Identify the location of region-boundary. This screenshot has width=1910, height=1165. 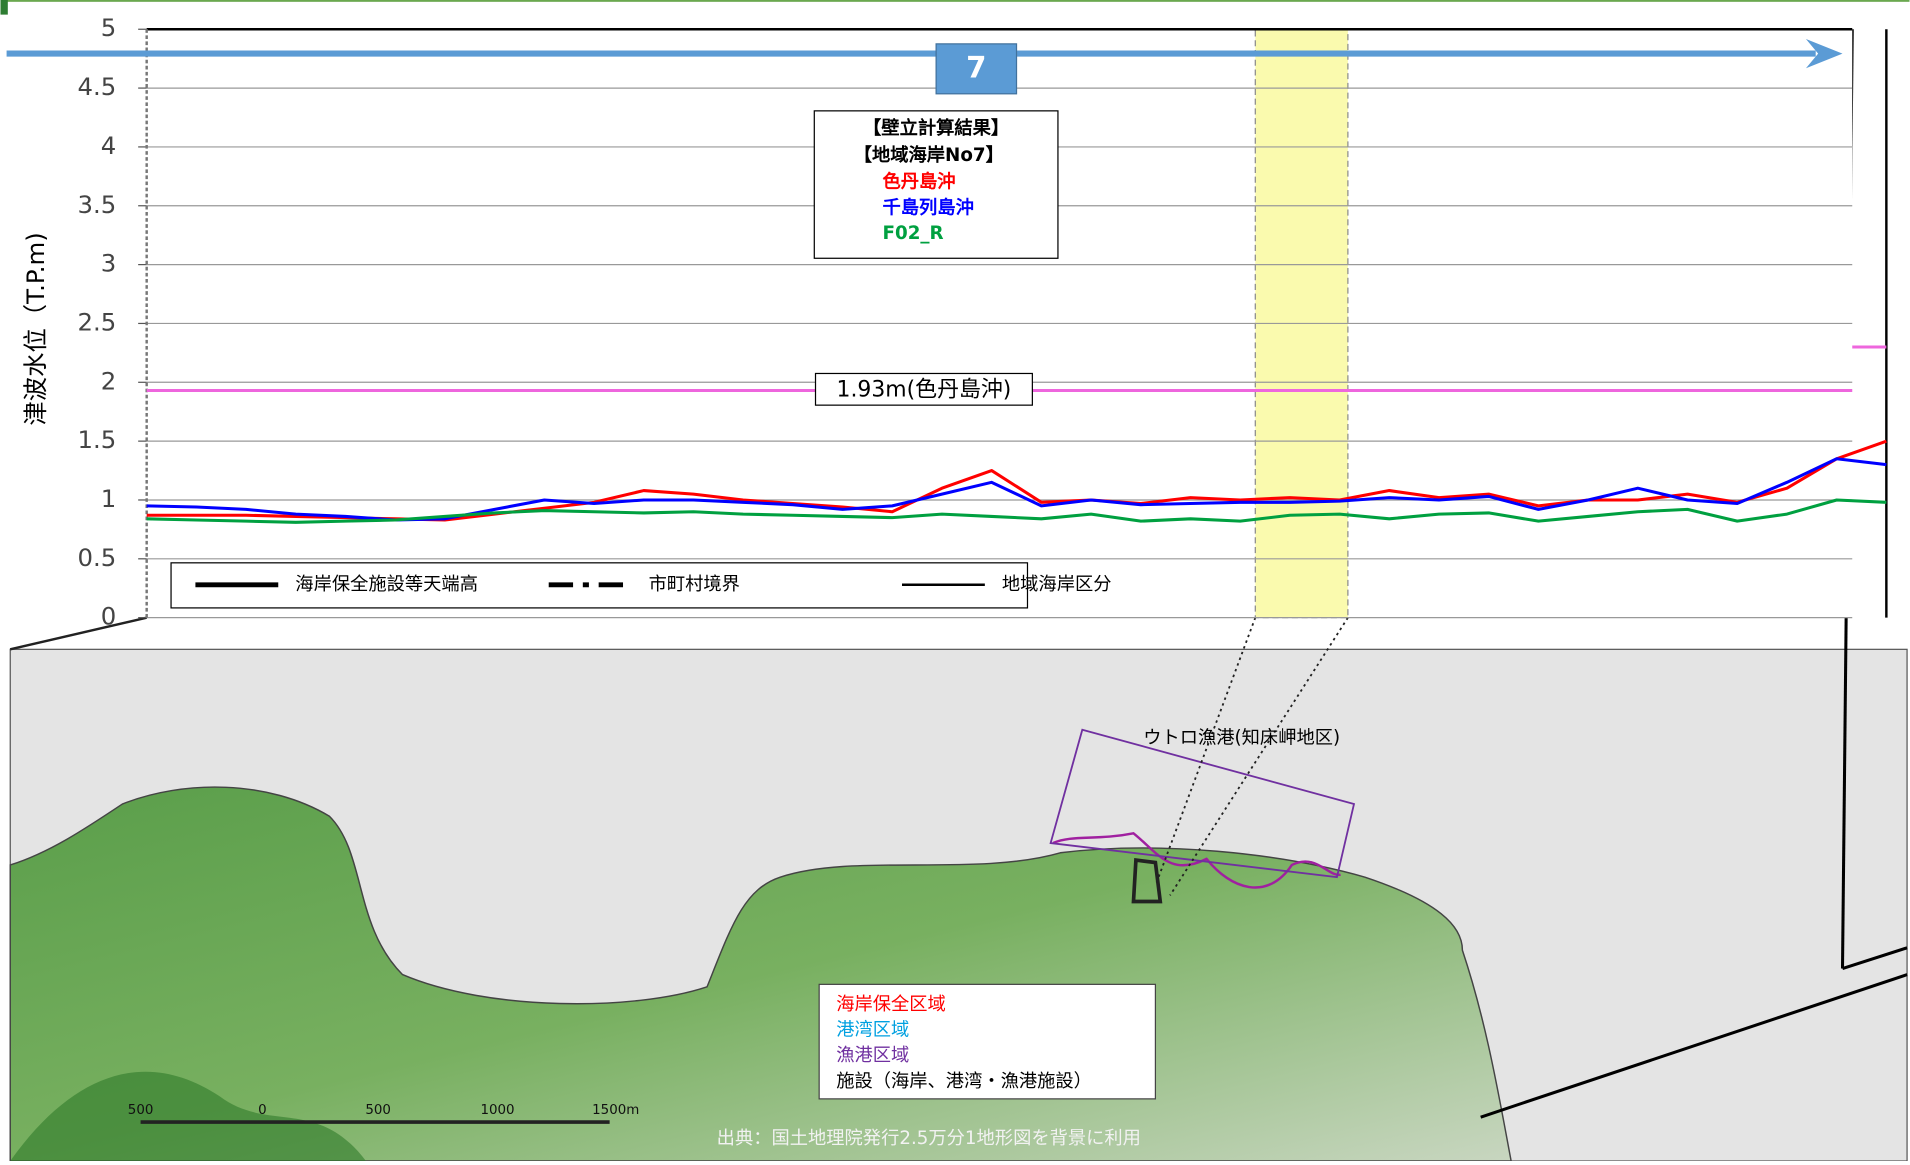
(1875, 958).